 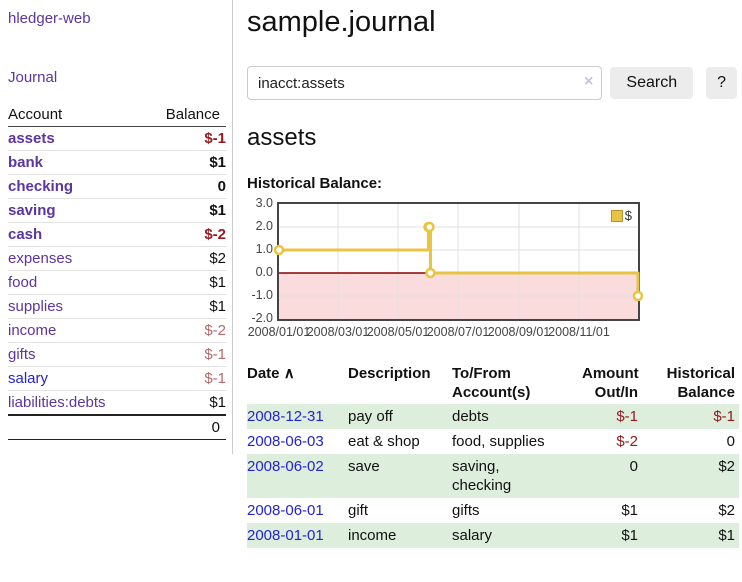 I want to click on search-bar: × Search ?, so click(x=492, y=83).